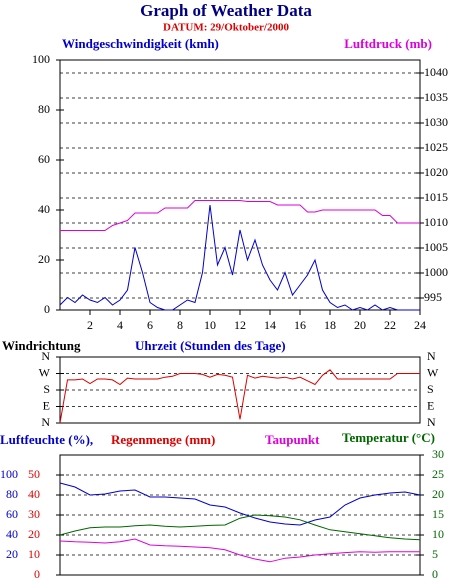  I want to click on y-tick-label: 1035, so click(436, 97).